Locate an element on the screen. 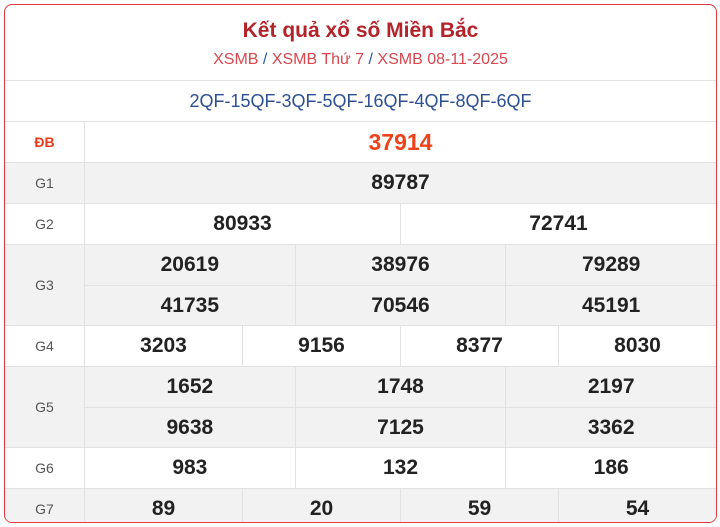  prize-number: 9156 is located at coordinates (321, 346).